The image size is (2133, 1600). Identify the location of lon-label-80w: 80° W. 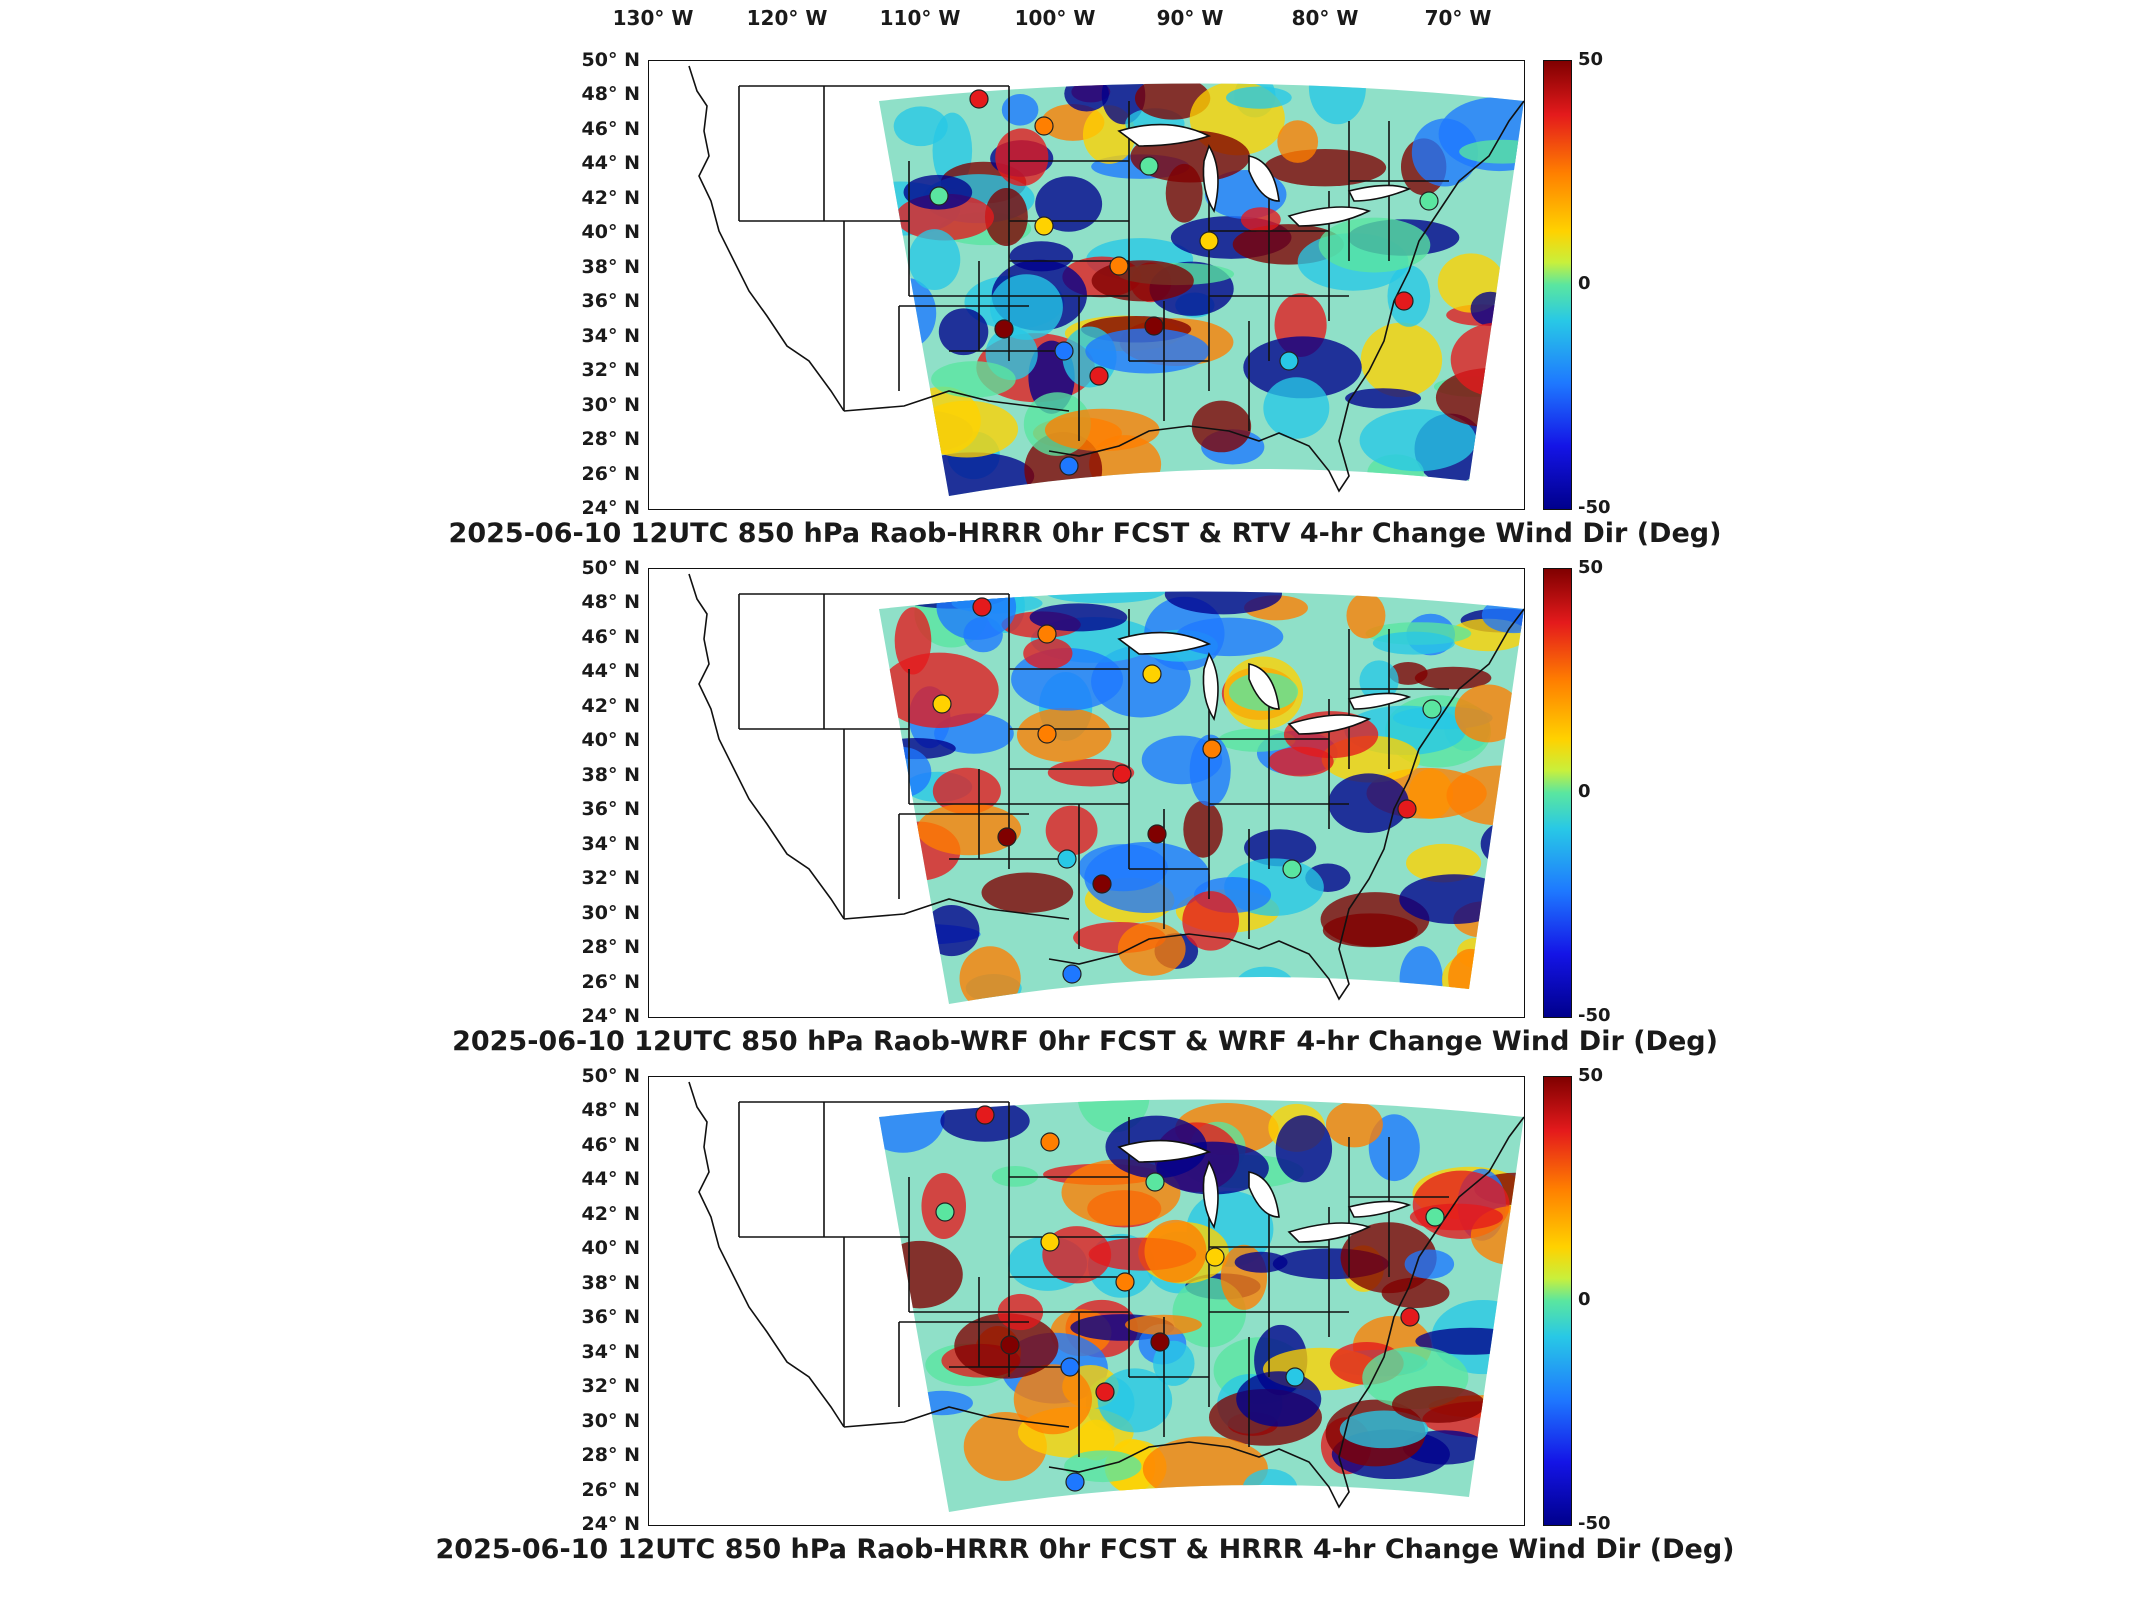
(1325, 18).